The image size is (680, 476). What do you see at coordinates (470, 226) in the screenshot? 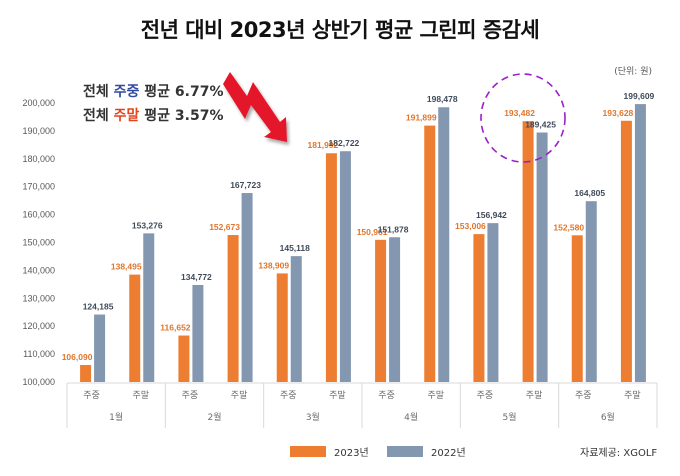
I see `value-label: 153,006` at bounding box center [470, 226].